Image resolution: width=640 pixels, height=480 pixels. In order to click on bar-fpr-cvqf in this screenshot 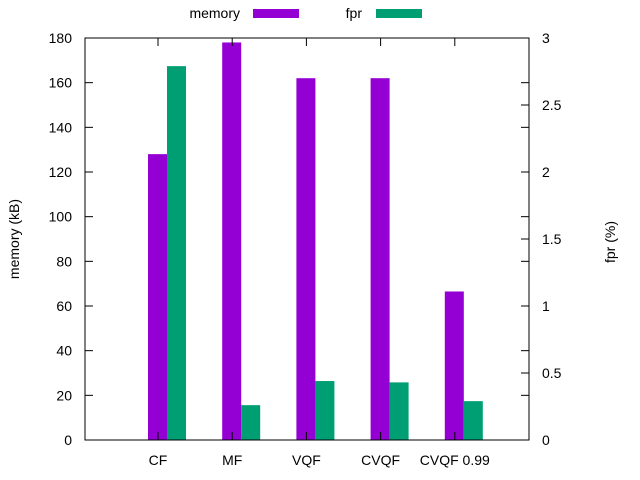, I will do `click(399, 411)`.